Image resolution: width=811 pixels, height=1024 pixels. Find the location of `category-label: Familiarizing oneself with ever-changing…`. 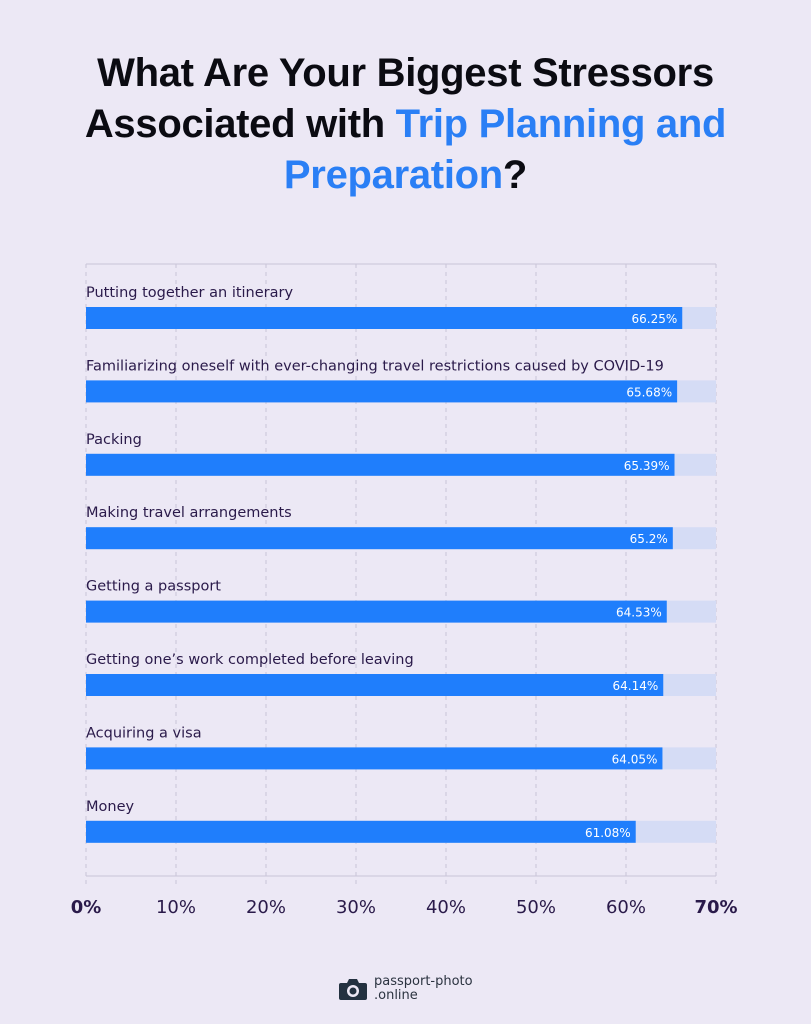

category-label: Familiarizing oneself with ever-changing… is located at coordinates (375, 366).